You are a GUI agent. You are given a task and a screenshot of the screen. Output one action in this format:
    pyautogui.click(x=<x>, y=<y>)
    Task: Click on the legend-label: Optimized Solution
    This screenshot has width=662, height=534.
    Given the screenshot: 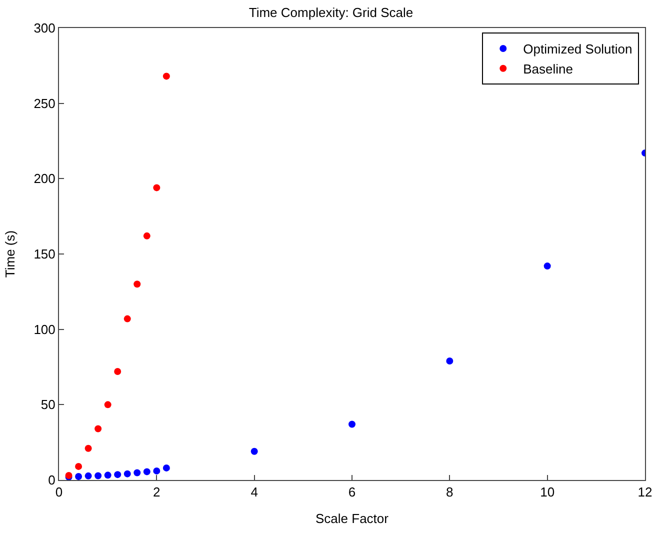 What is the action you would take?
    pyautogui.click(x=577, y=49)
    